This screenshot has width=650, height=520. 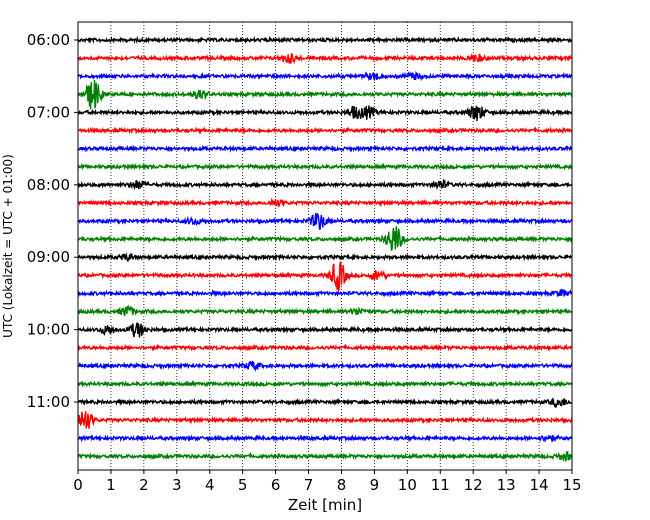 I want to click on x-tick-label: 8, so click(x=342, y=485).